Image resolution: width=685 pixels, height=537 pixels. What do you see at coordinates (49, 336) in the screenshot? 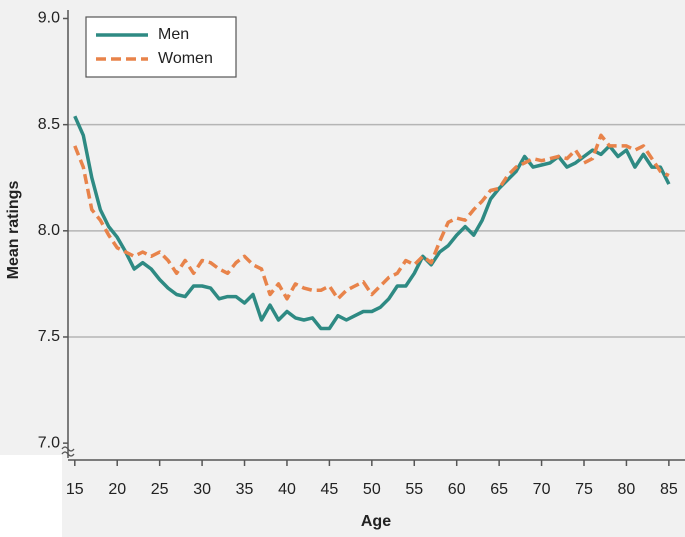
I see `y-tick-label: 7.5` at bounding box center [49, 336].